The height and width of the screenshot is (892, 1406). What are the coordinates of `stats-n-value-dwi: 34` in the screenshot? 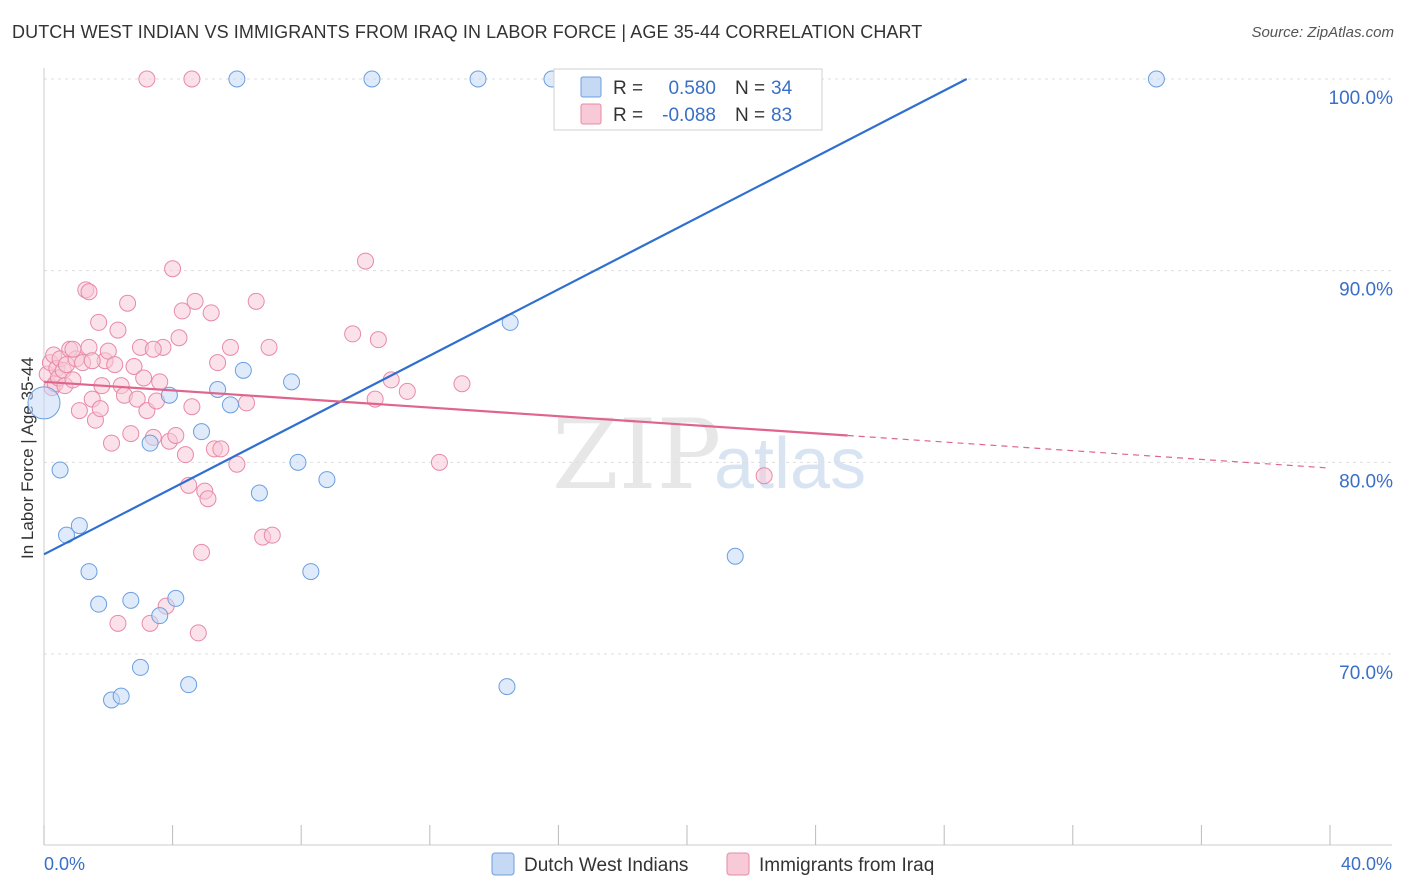 It's located at (782, 88).